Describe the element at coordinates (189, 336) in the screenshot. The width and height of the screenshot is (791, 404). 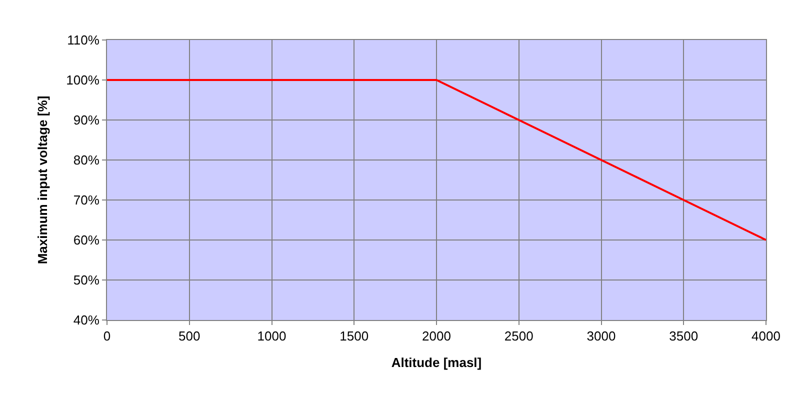
I see `x-tick-label: 500` at that location.